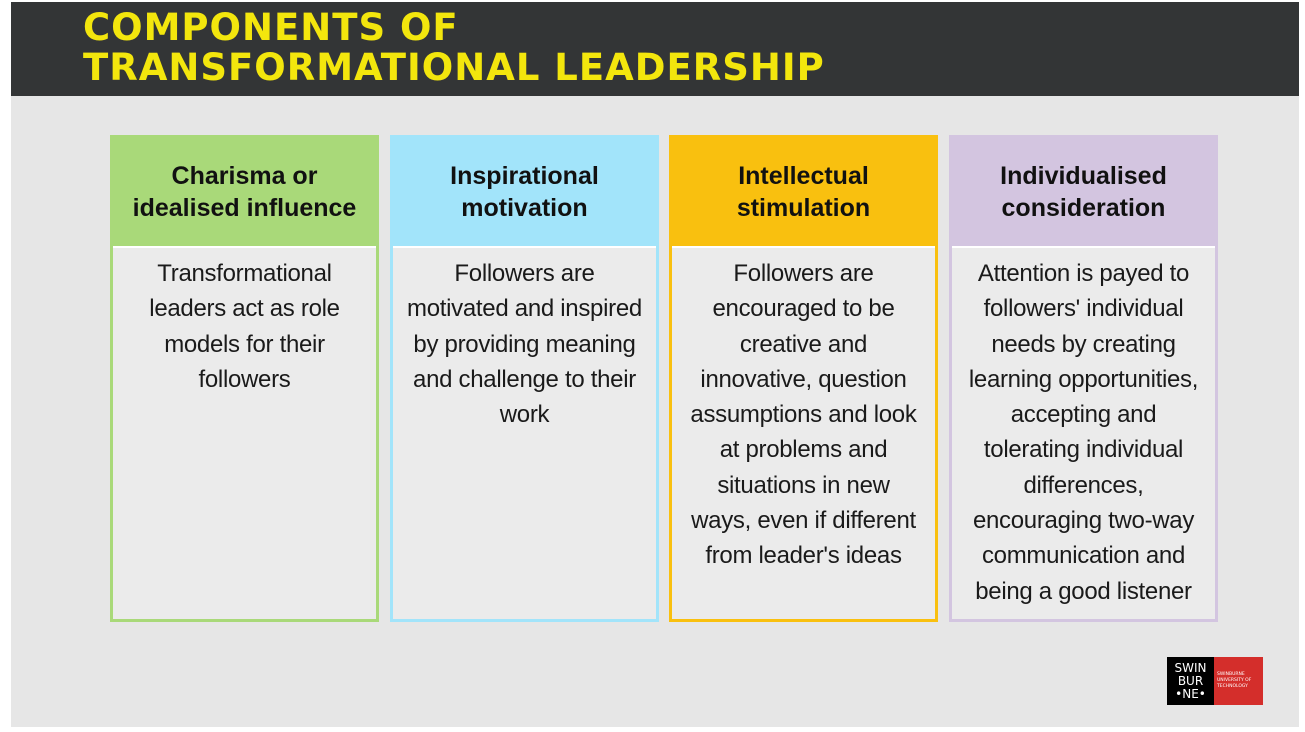 The image size is (1305, 732). Describe the element at coordinates (244, 344) in the screenshot. I see `card-body-line: models for their` at that location.